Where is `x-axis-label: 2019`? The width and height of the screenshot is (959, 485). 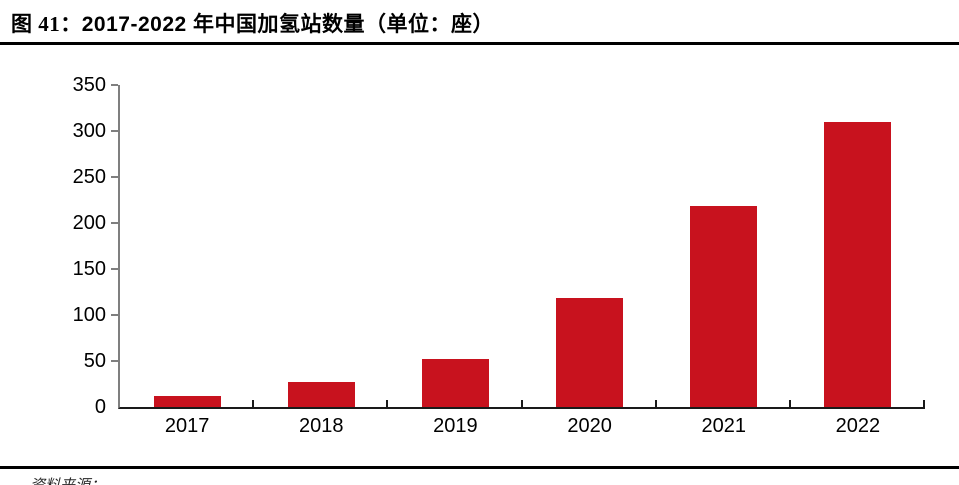 x-axis-label: 2019 is located at coordinates (455, 426).